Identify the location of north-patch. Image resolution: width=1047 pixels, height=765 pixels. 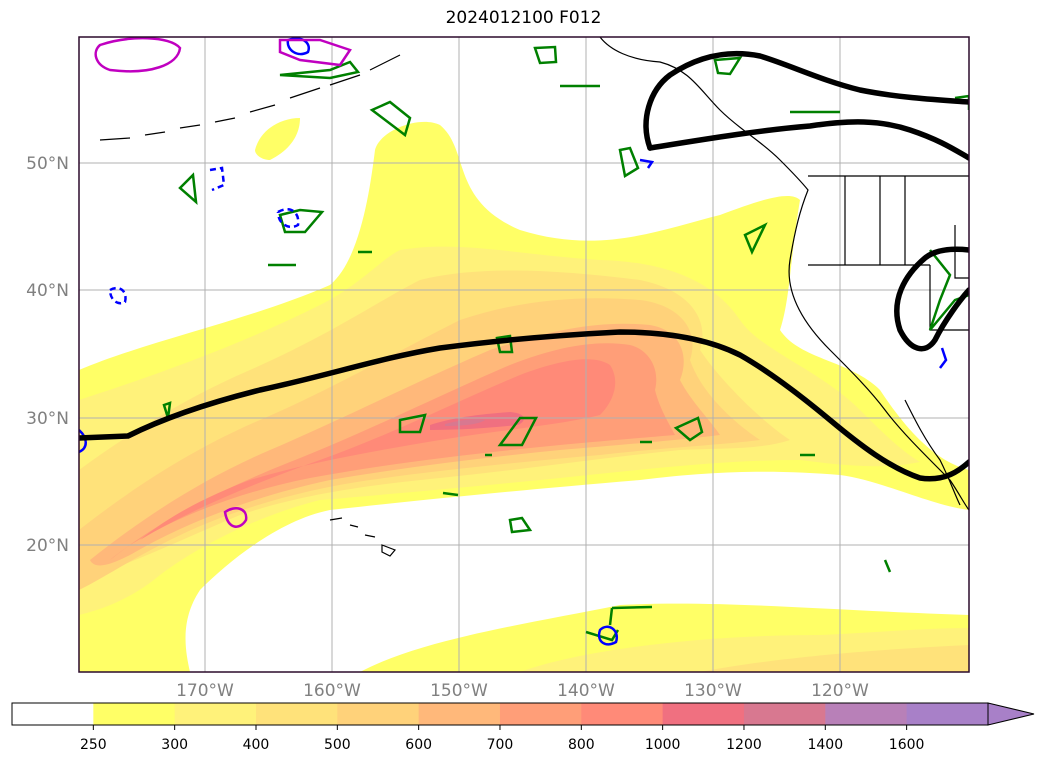
(277, 139).